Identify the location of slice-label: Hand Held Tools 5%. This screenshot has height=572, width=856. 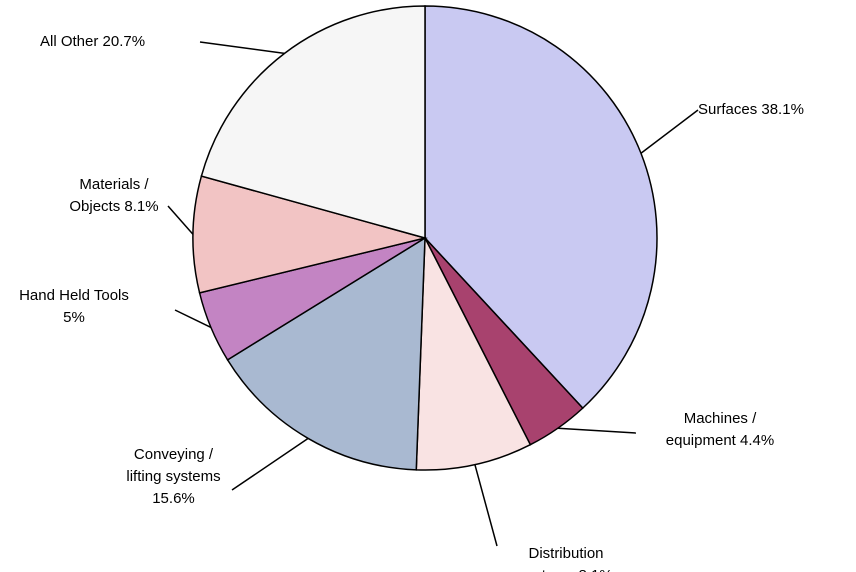
(74, 307).